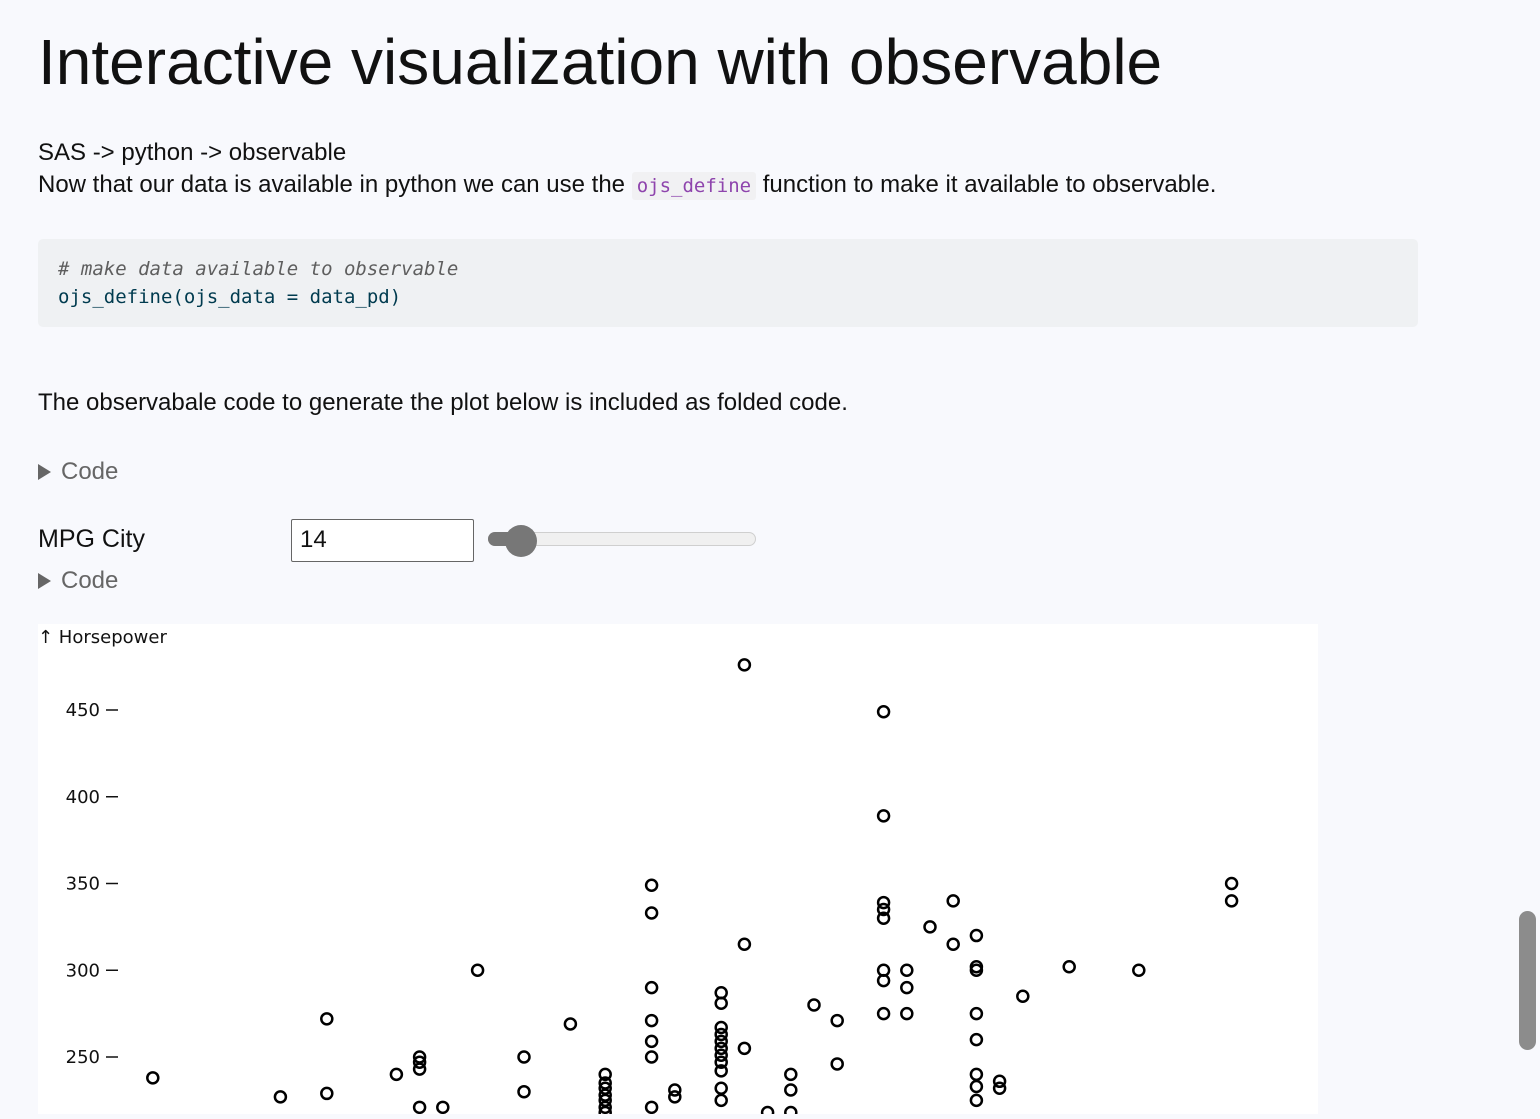 The height and width of the screenshot is (1119, 1540). What do you see at coordinates (102, 637) in the screenshot?
I see `y-axis-label: ↑ Horsepower` at bounding box center [102, 637].